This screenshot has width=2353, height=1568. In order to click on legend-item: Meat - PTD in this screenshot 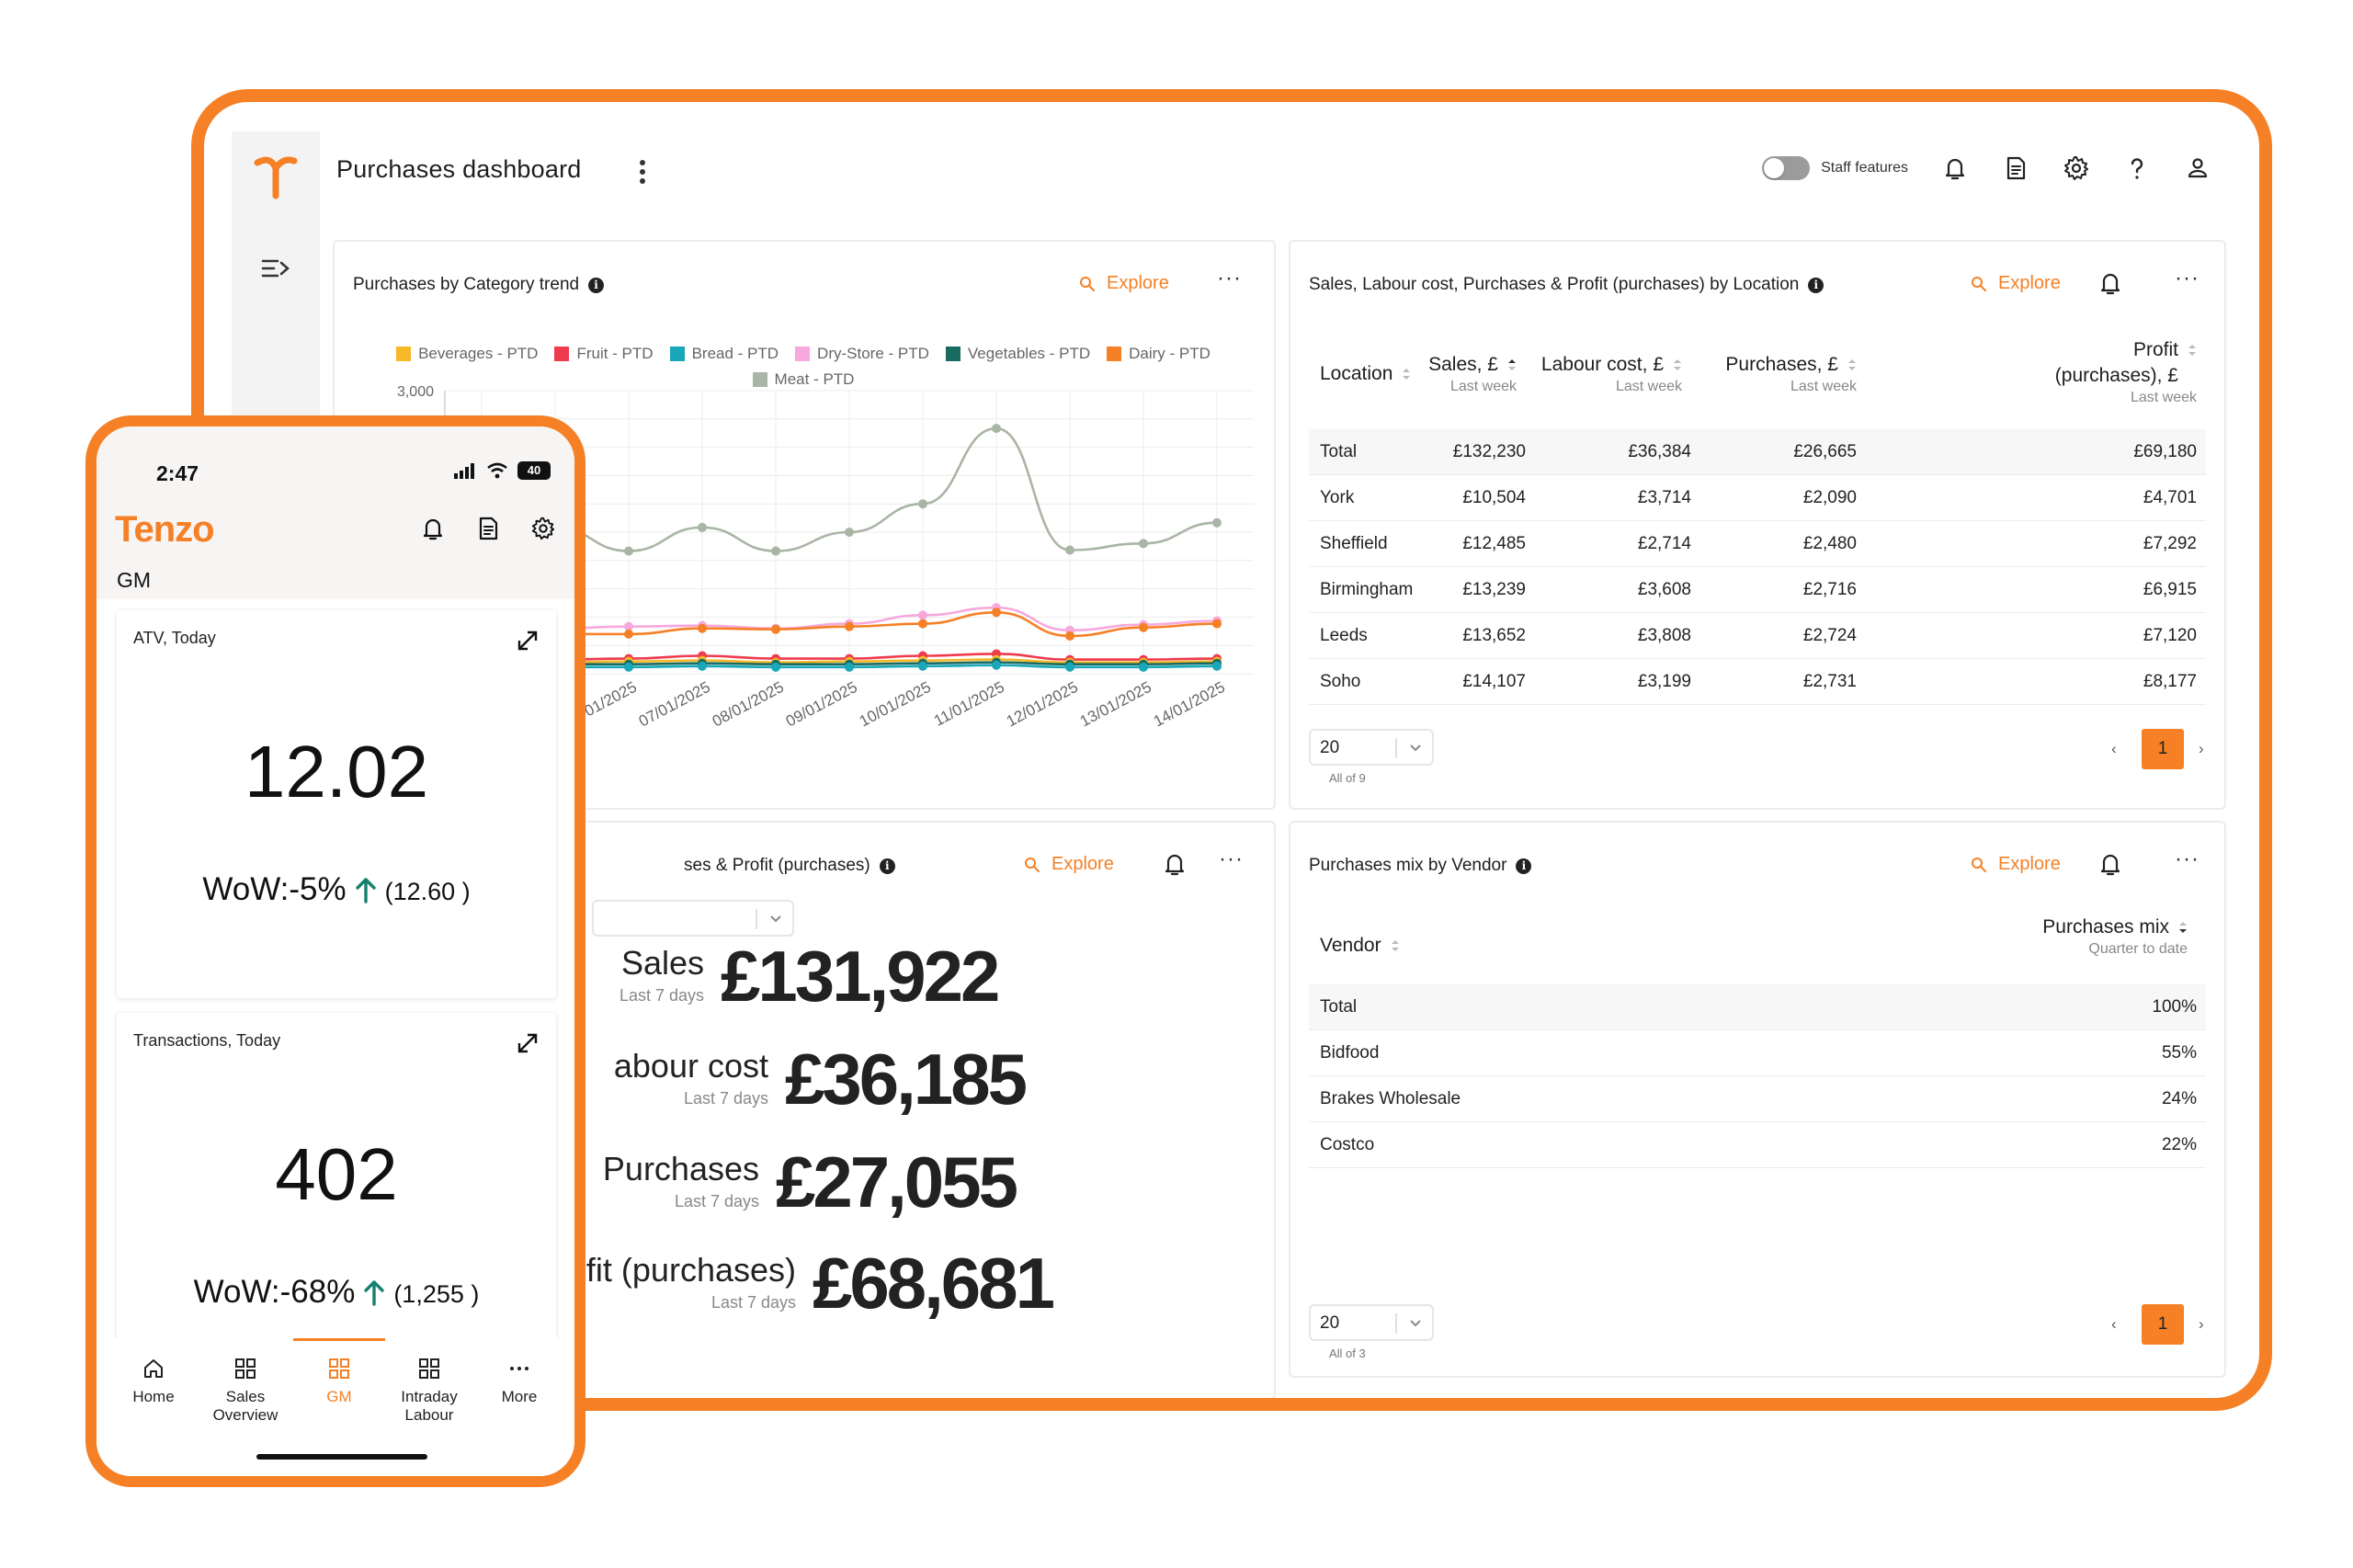, I will do `click(803, 379)`.